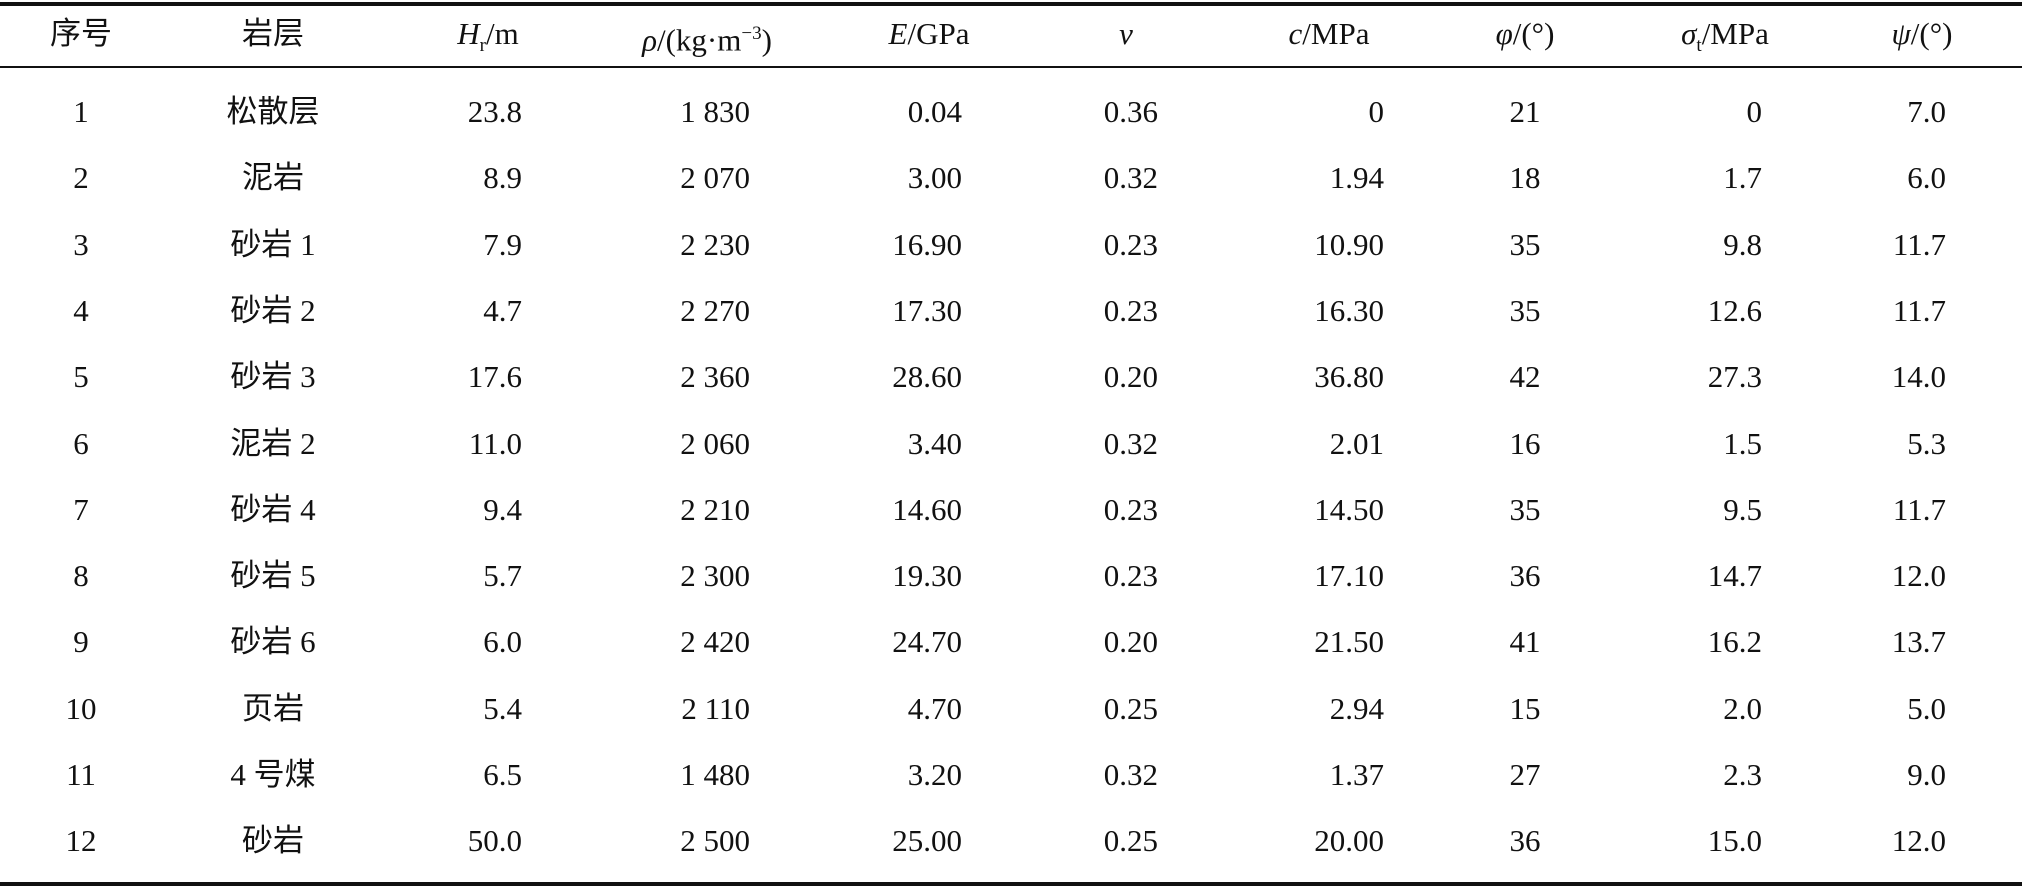 The width and height of the screenshot is (2022, 887). Describe the element at coordinates (1130, 111) in the screenshot. I see `parameter-value: 0.36` at that location.